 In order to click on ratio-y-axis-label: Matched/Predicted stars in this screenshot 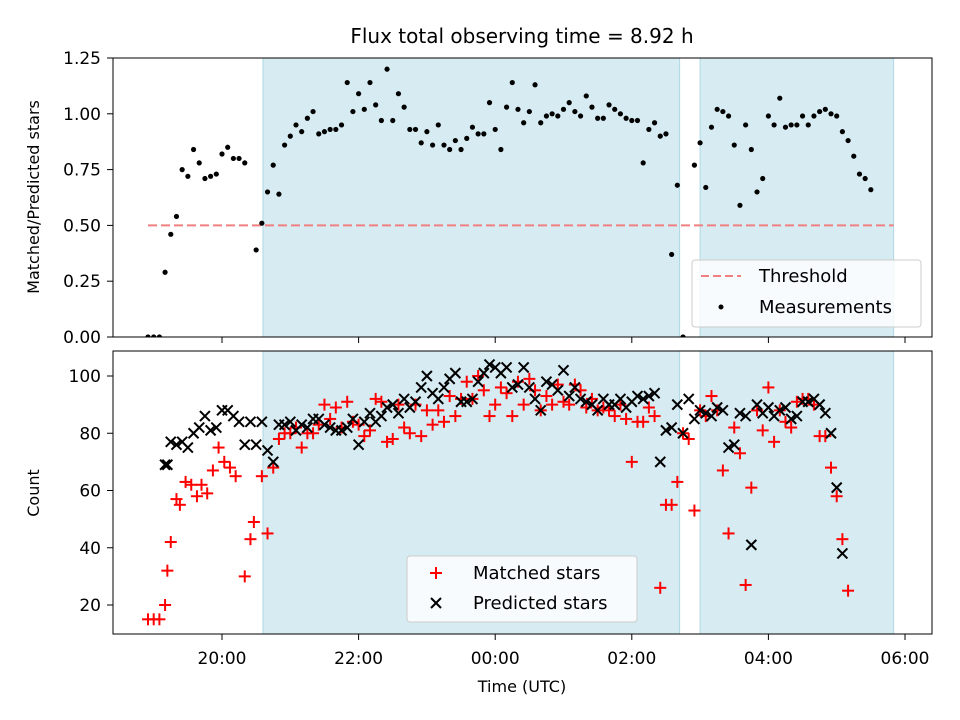, I will do `click(33, 197)`.